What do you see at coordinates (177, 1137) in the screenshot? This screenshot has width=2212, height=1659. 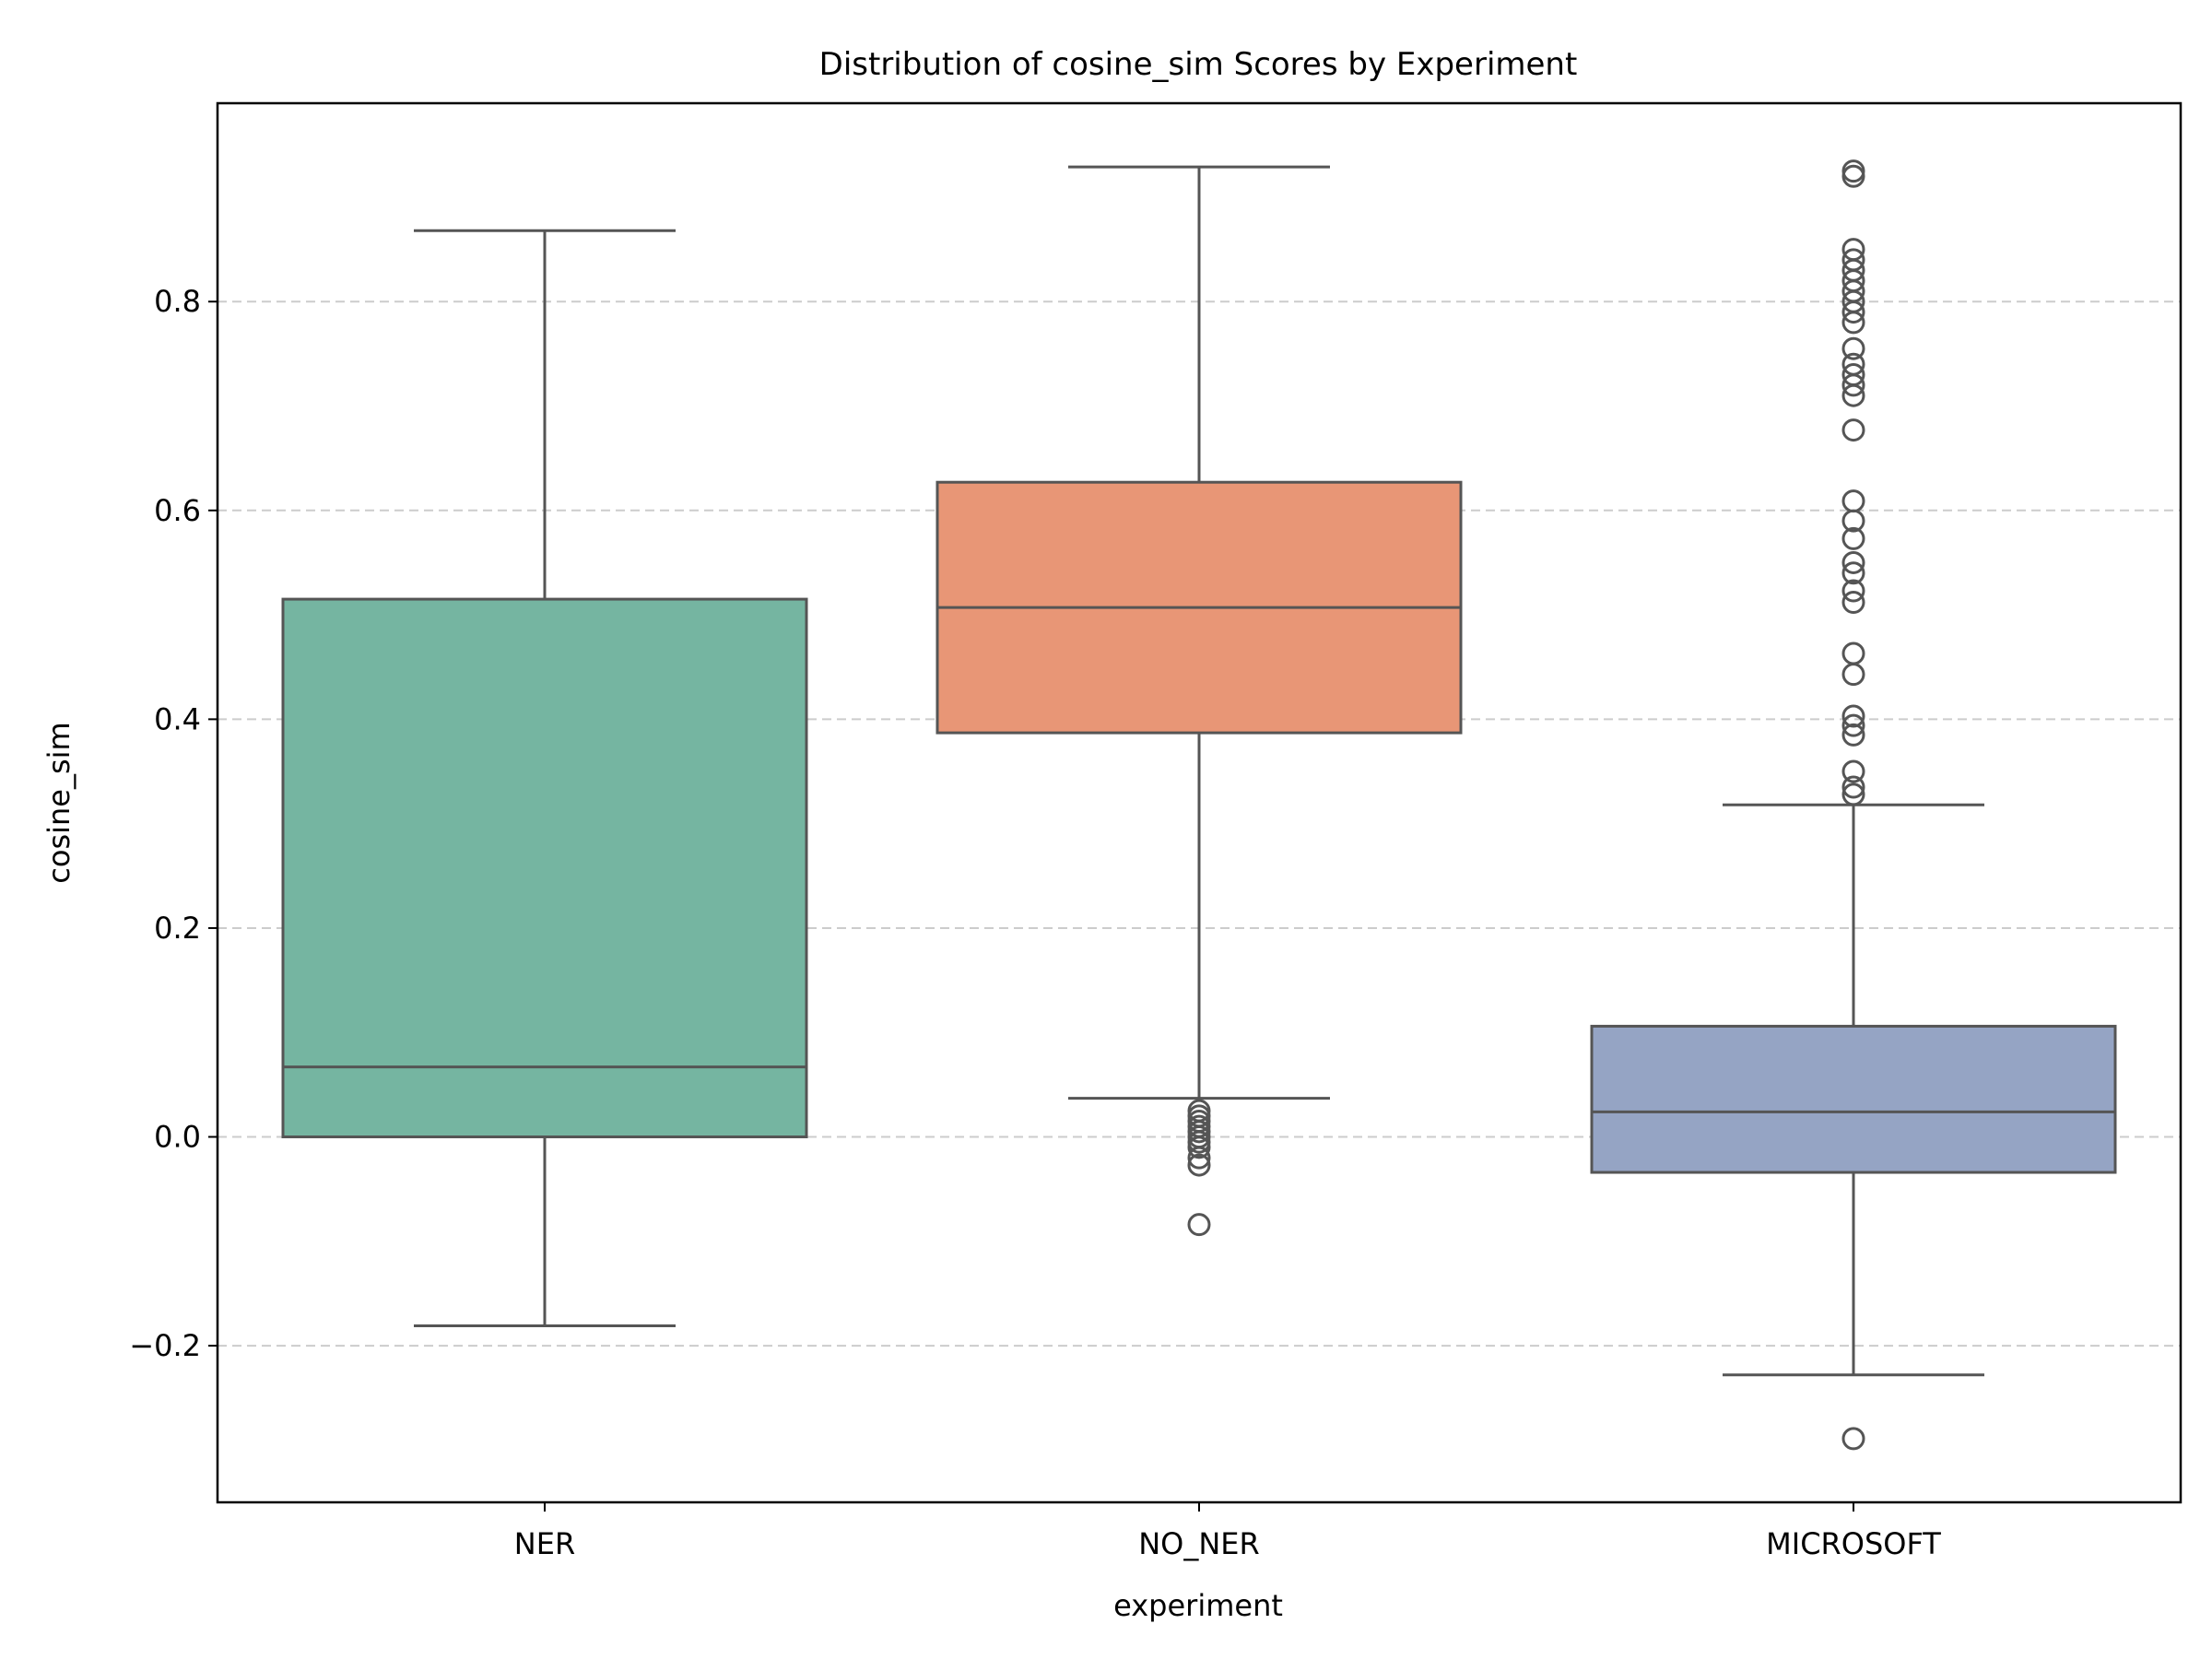 I see `y-tick-label: 0.0` at bounding box center [177, 1137].